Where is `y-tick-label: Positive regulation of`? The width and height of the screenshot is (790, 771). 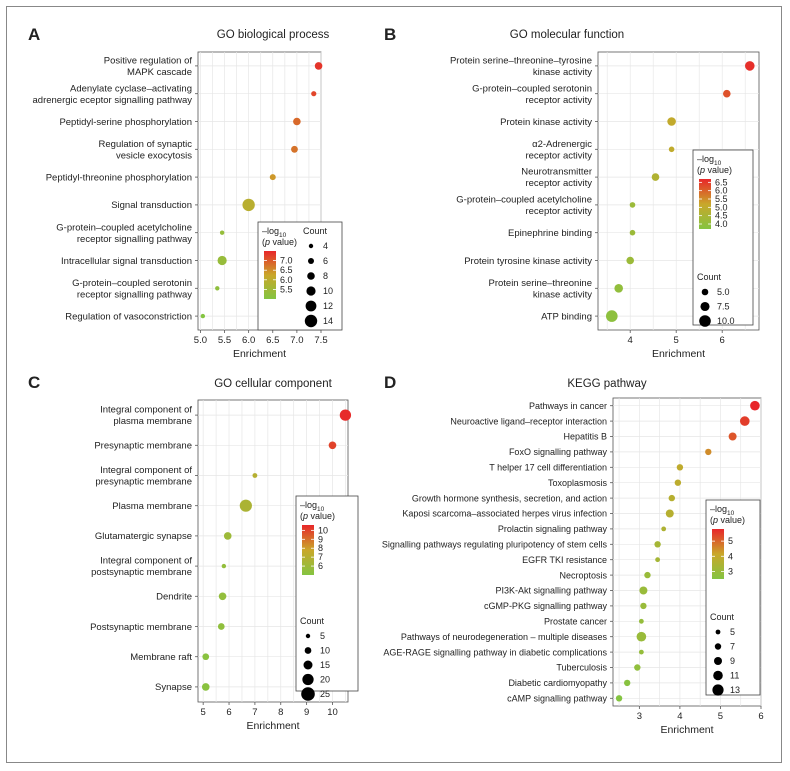
y-tick-label: Positive regulation of is located at coordinates (148, 60).